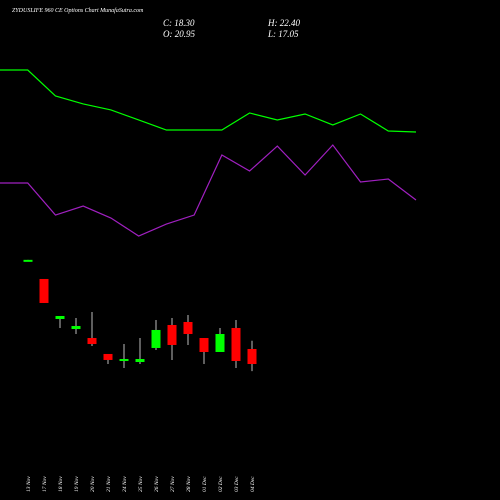  Describe the element at coordinates (124, 484) in the screenshot. I see `x-tick-label: 24 Nov` at that location.